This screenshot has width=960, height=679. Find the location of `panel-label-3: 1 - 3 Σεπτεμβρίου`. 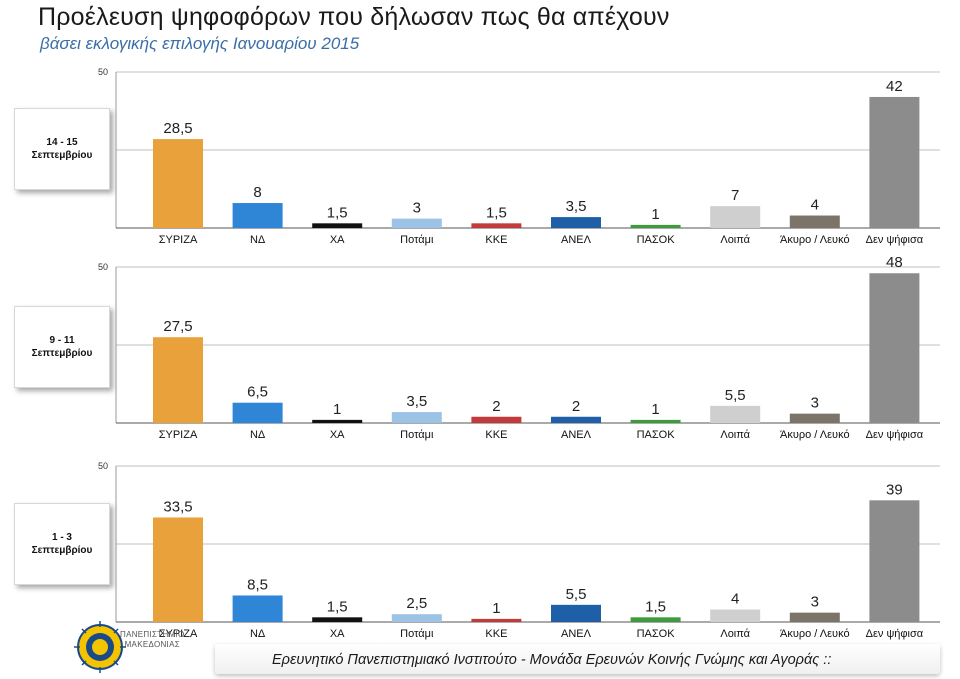

panel-label-3: 1 - 3 Σεπτεμβρίου is located at coordinates (62, 544).